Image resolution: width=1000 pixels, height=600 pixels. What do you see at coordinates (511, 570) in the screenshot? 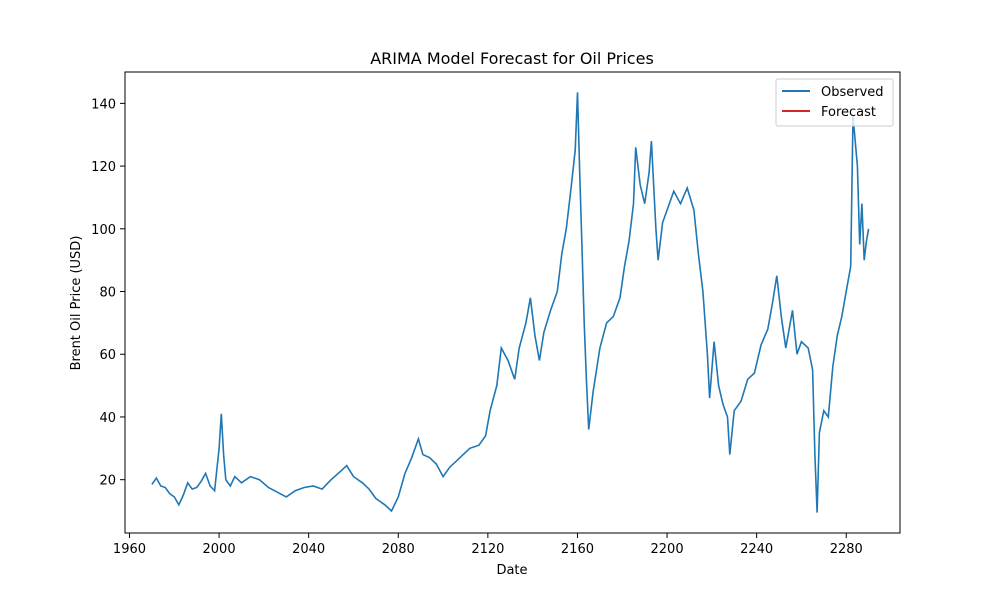
I see `x-axis-label: Date` at bounding box center [511, 570].